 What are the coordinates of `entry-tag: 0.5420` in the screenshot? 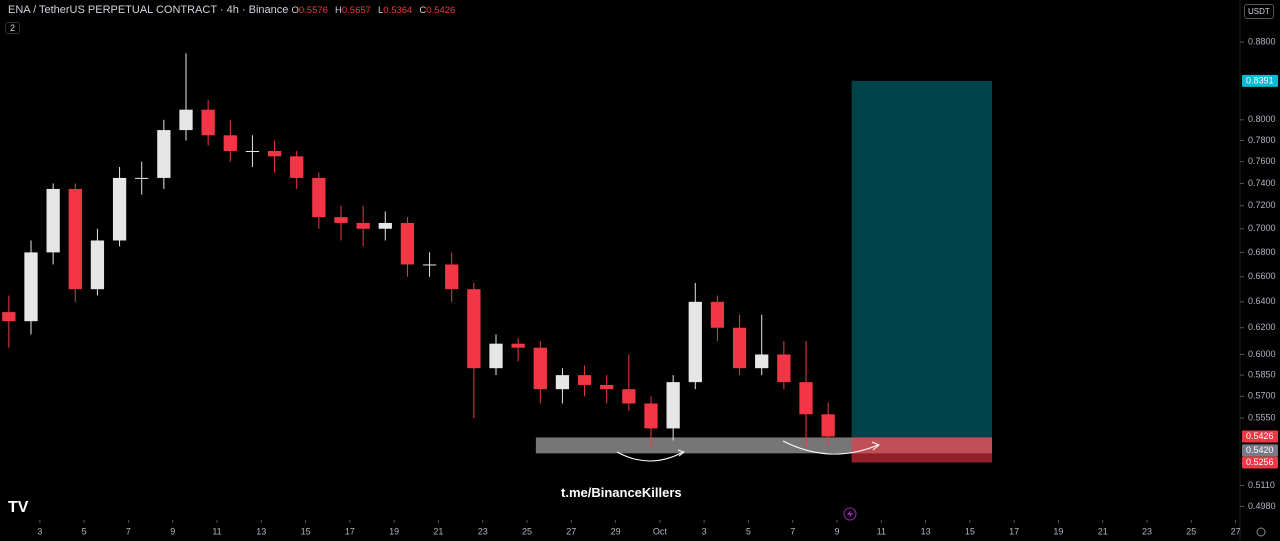 It's located at (1260, 450).